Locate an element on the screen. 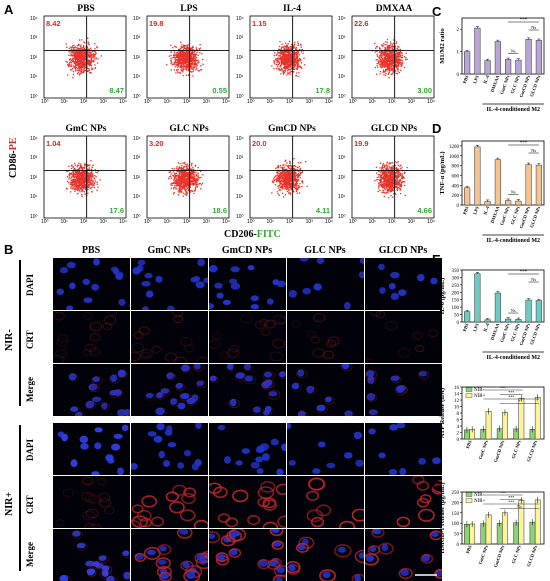  flow-x-tick: 10² is located at coordinates (289, 222).